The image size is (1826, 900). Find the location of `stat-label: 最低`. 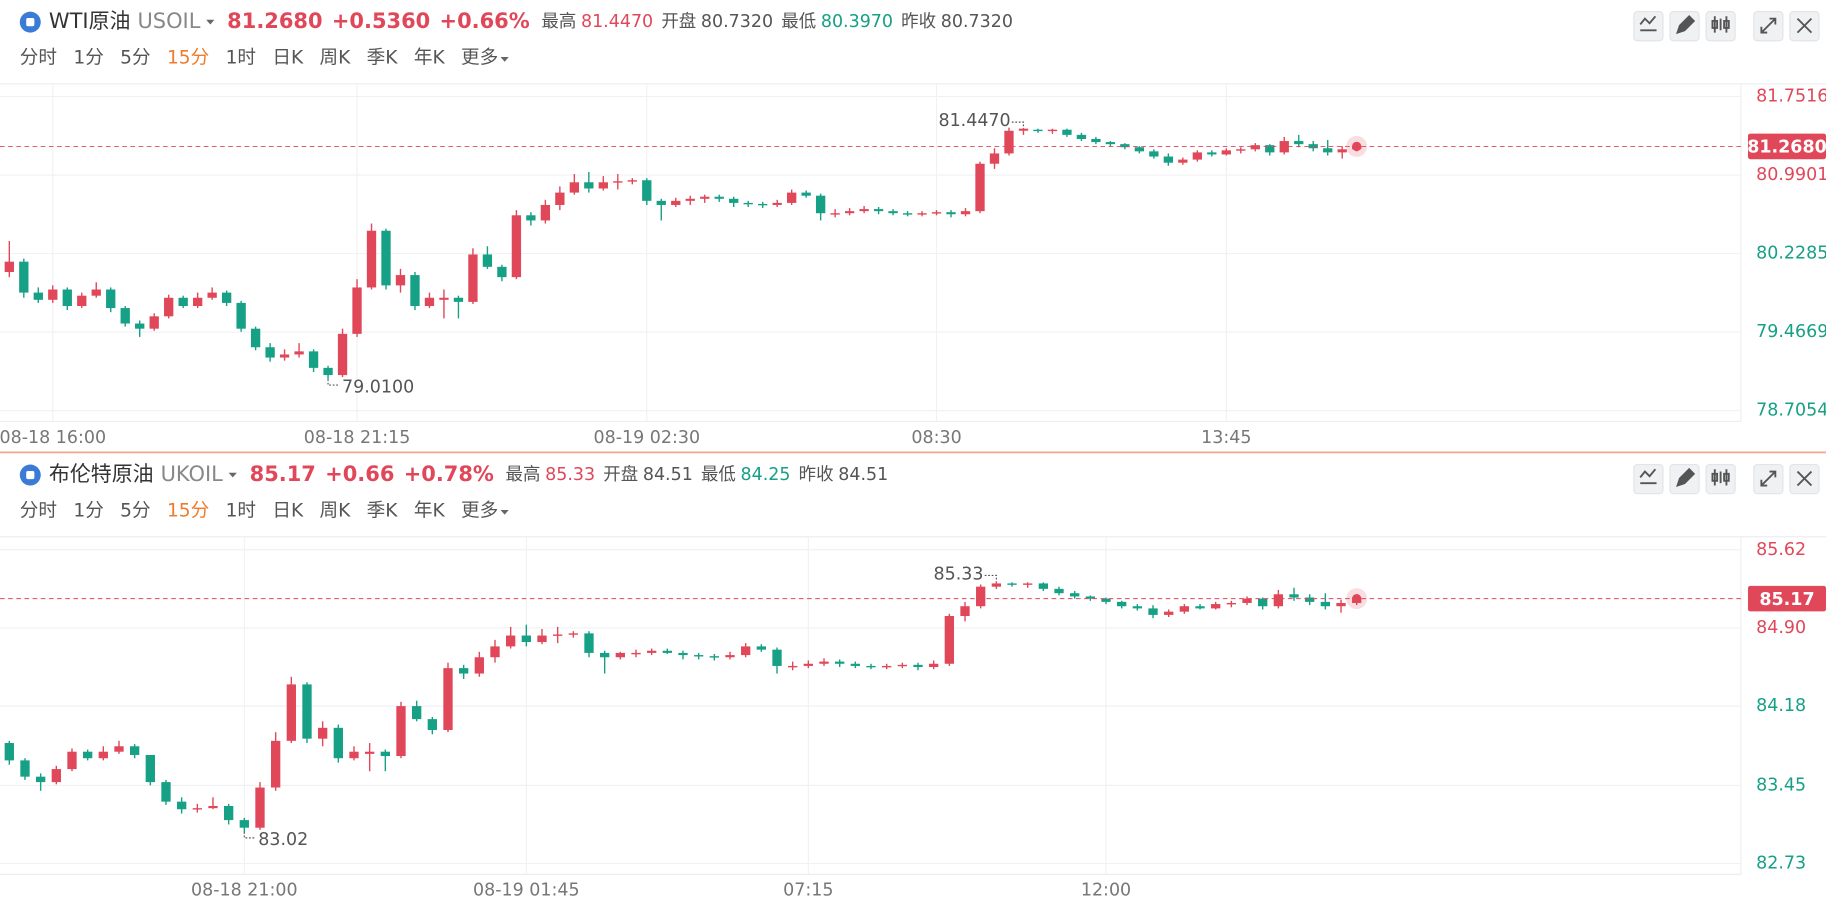

stat-label: 最低 is located at coordinates (718, 475).